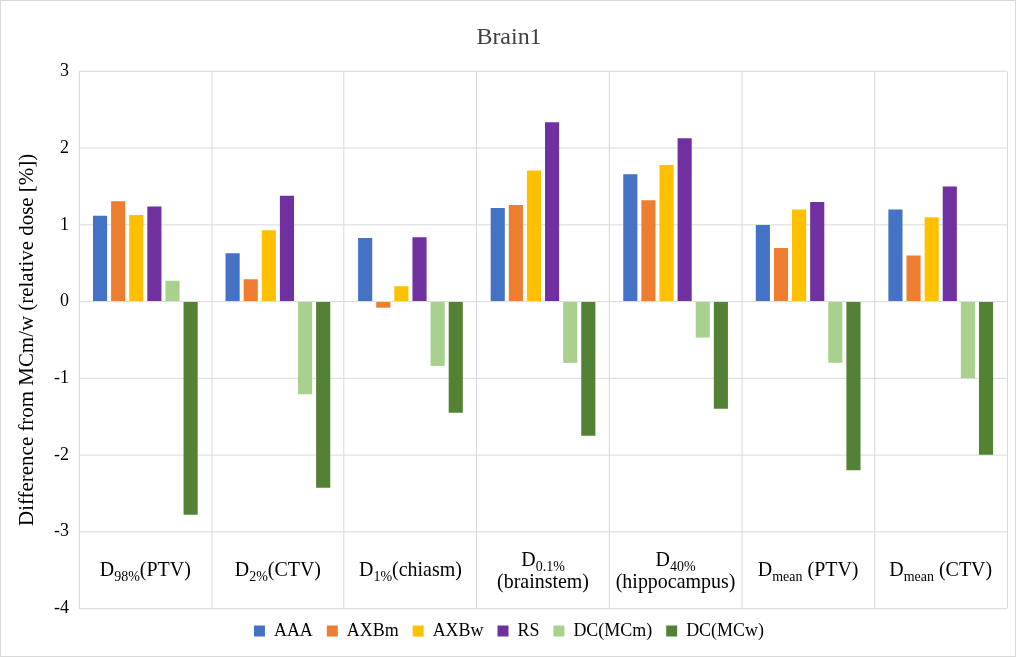 This screenshot has width=1016, height=657. What do you see at coordinates (528, 629) in the screenshot?
I see `legend-label: RS` at bounding box center [528, 629].